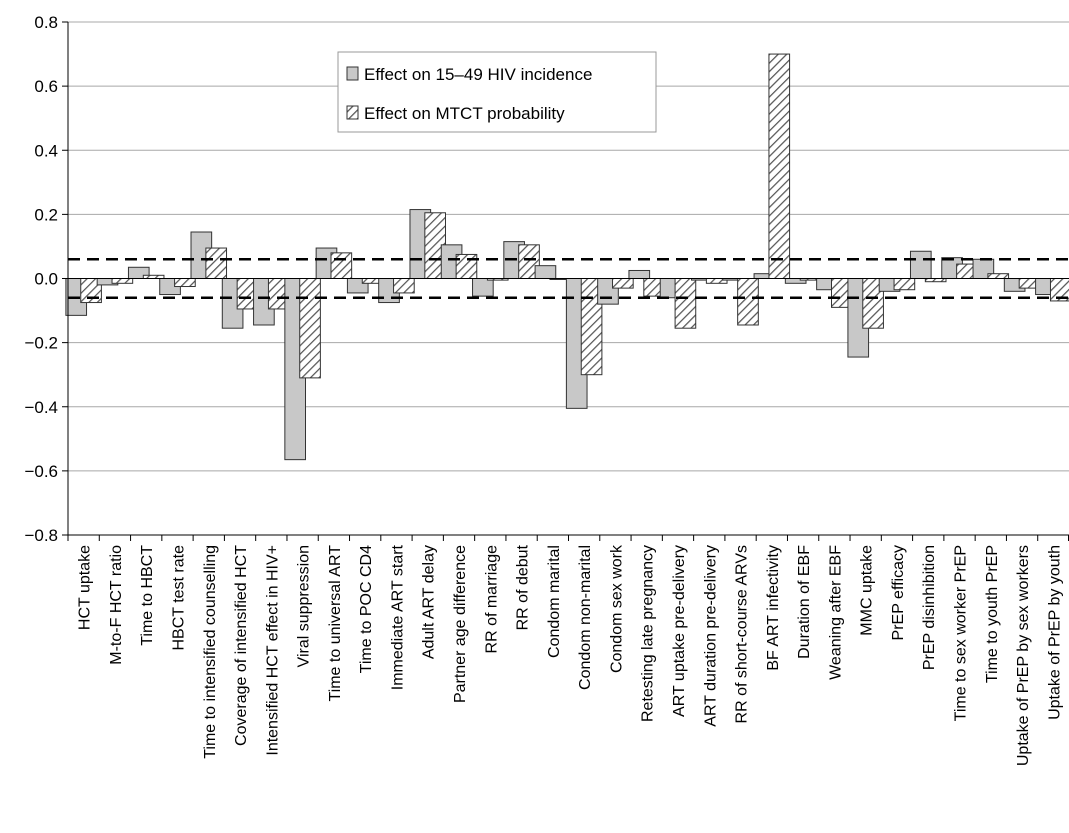  What do you see at coordinates (523, 587) in the screenshot?
I see `x-category-label: RR of debut` at bounding box center [523, 587].